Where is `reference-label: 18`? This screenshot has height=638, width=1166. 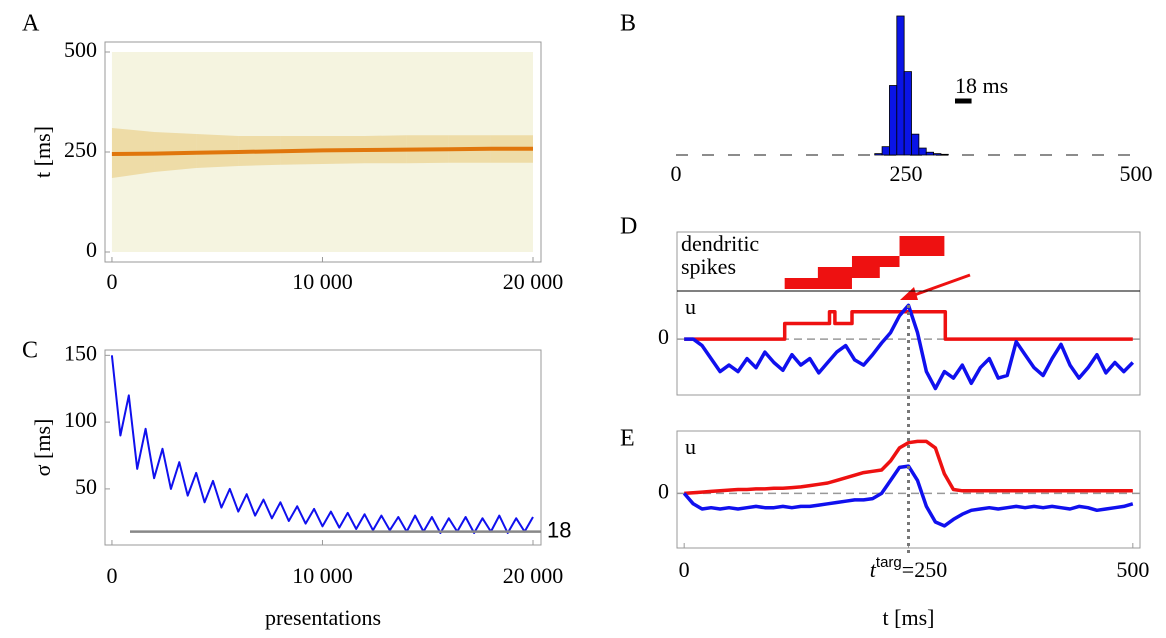 reference-label: 18 is located at coordinates (559, 529).